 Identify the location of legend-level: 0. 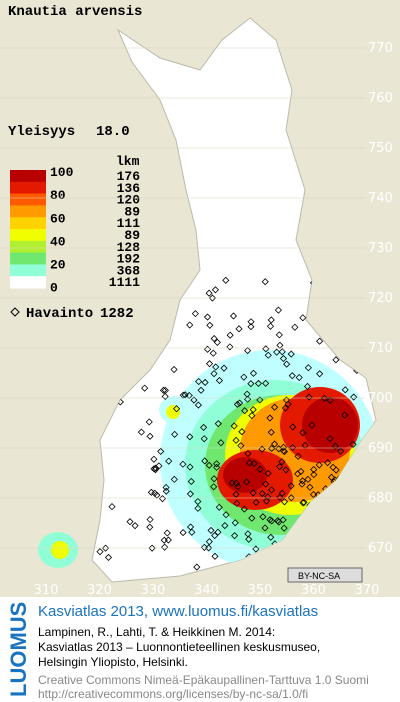
(54, 288).